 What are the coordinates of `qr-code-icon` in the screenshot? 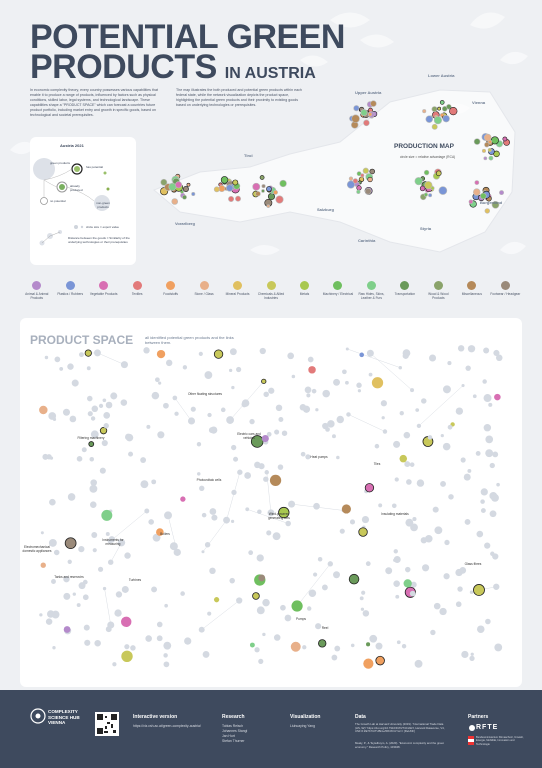 It's located at (107, 724).